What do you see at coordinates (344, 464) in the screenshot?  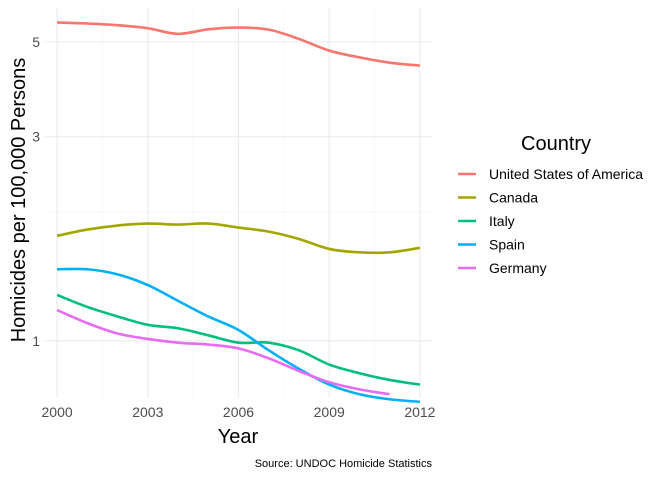 I see `caption: Source: UNDOC Homicide Statistics` at bounding box center [344, 464].